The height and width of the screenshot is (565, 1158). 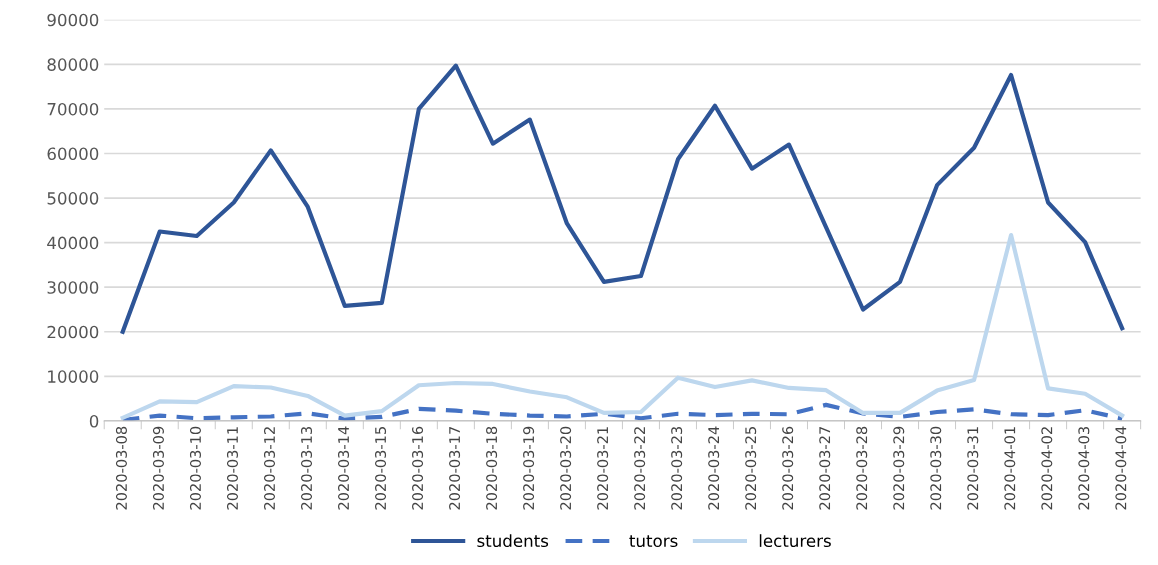 What do you see at coordinates (529, 468) in the screenshot?
I see `x-tick-label: 2020-03-19` at bounding box center [529, 468].